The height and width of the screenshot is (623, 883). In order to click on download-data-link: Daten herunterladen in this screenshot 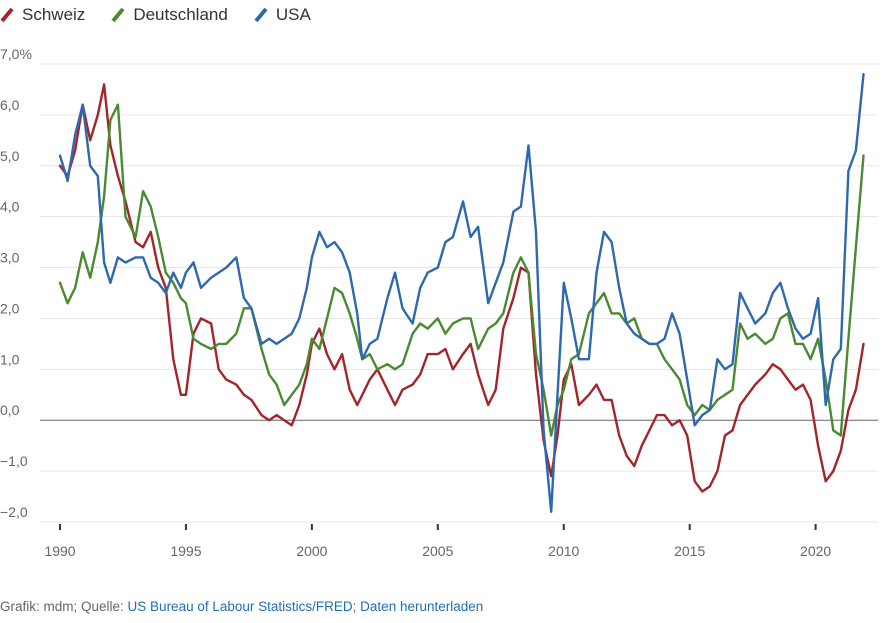, I will do `click(422, 606)`.